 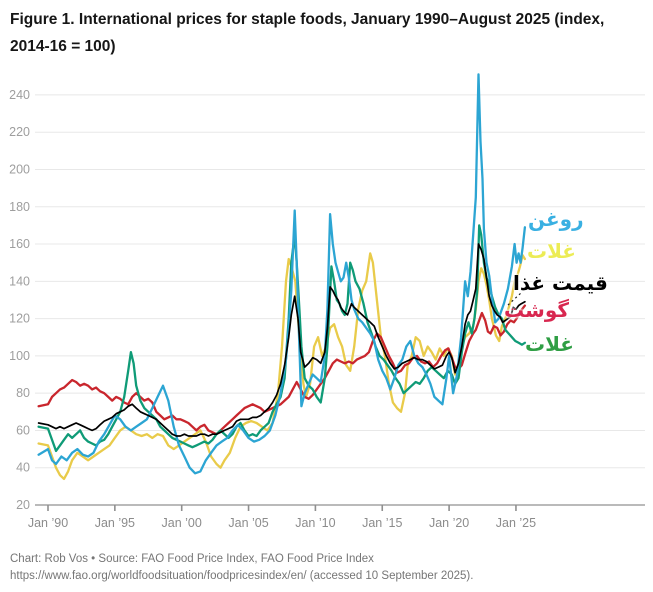 What do you see at coordinates (23, 505) in the screenshot?
I see `y-tick-label-20: 20` at bounding box center [23, 505].